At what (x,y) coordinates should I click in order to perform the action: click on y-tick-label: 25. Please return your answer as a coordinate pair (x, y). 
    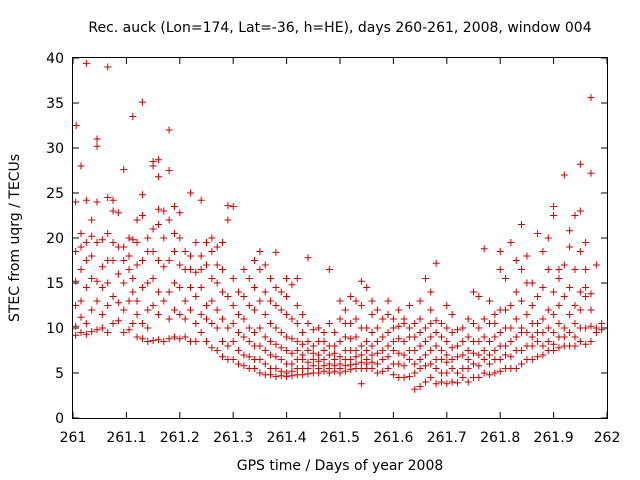
    Looking at the image, I should click on (55, 194).